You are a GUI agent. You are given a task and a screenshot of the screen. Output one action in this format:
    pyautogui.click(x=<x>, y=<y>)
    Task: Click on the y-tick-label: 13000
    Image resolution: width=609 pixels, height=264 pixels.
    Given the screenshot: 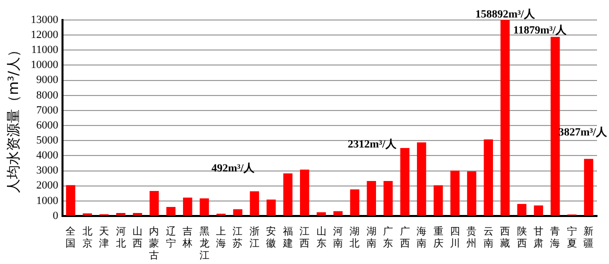 What is the action you would take?
    pyautogui.click(x=44, y=20)
    